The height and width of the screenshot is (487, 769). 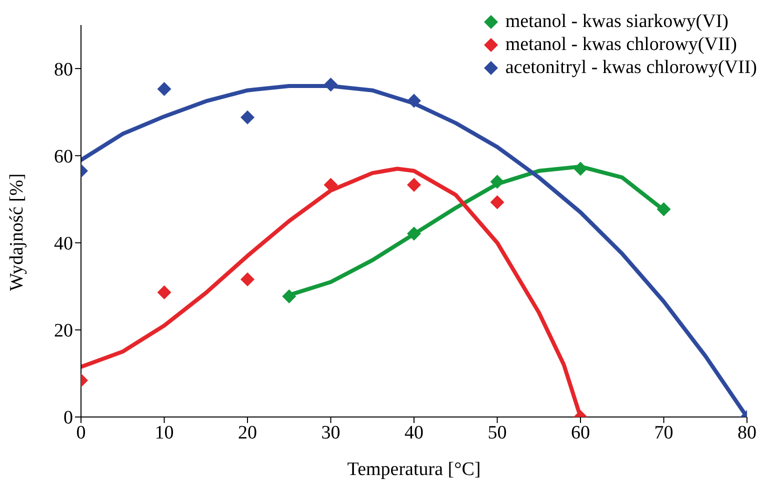 What do you see at coordinates (617, 21) in the screenshot?
I see `legend-label: metanol - kwas siarkowy(VI)` at bounding box center [617, 21].